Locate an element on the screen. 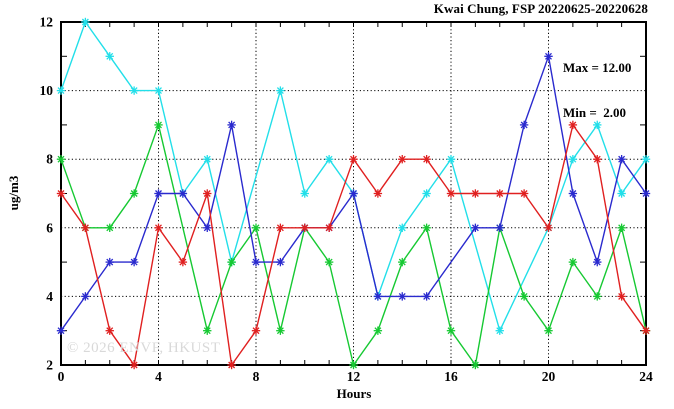 This screenshot has width=674, height=409. x-tick-label: 12 is located at coordinates (354, 376).